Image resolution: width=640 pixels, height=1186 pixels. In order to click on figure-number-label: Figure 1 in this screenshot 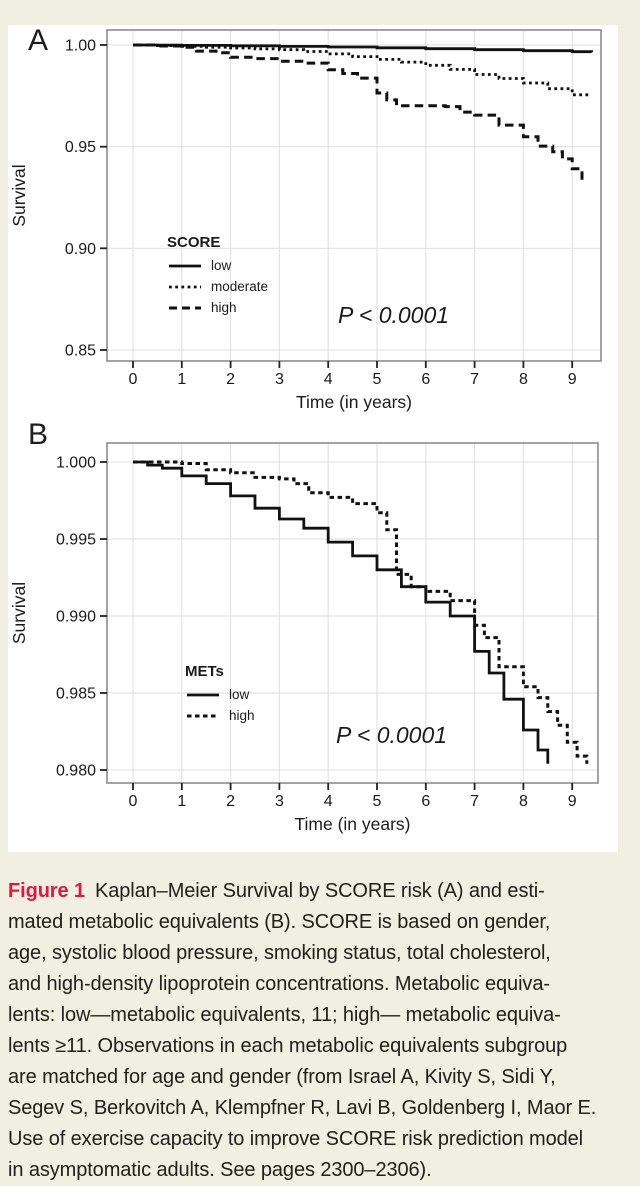, I will do `click(46, 891)`.